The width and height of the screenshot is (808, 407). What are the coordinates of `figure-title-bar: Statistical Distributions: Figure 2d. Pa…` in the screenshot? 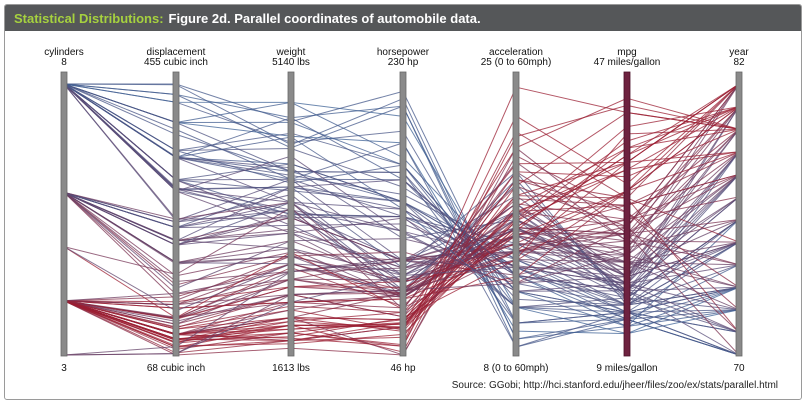 It's located at (403, 18).